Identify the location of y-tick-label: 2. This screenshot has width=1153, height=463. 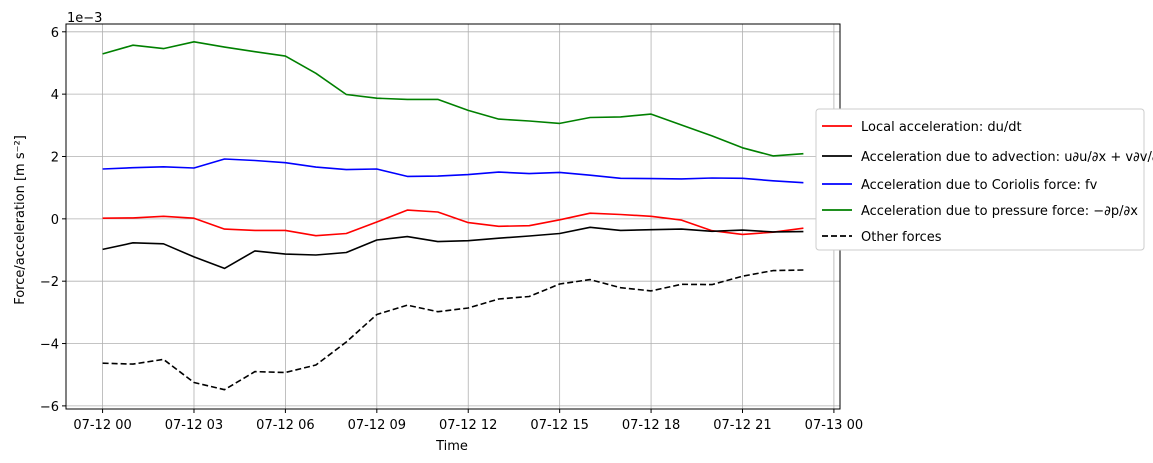
(55, 157).